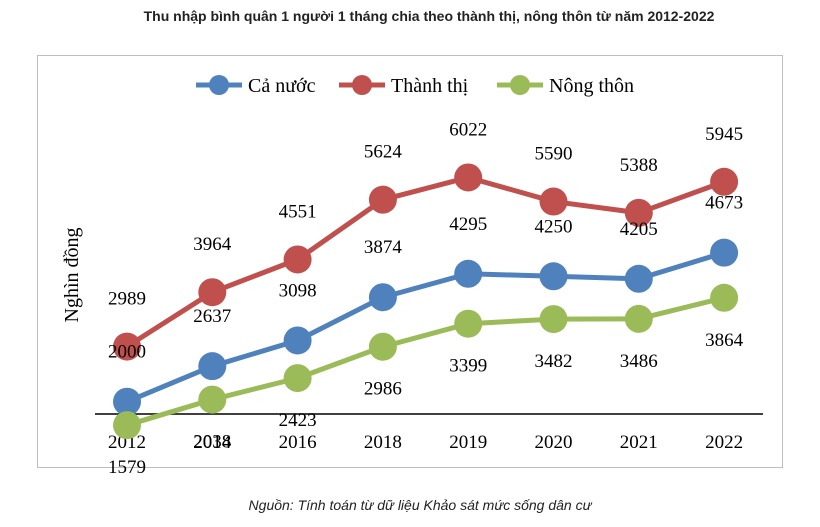 The height and width of the screenshot is (527, 820). What do you see at coordinates (127, 442) in the screenshot?
I see `x-tick-label: 2012` at bounding box center [127, 442].